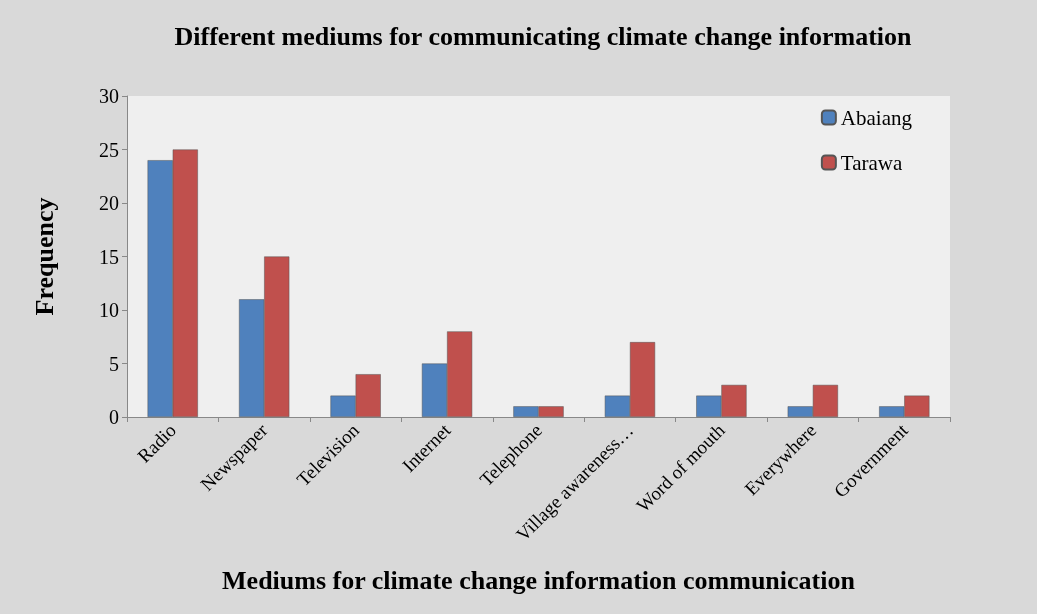 This screenshot has height=614, width=1037. Describe the element at coordinates (109, 203) in the screenshot. I see `y-tick-label: 20` at that location.